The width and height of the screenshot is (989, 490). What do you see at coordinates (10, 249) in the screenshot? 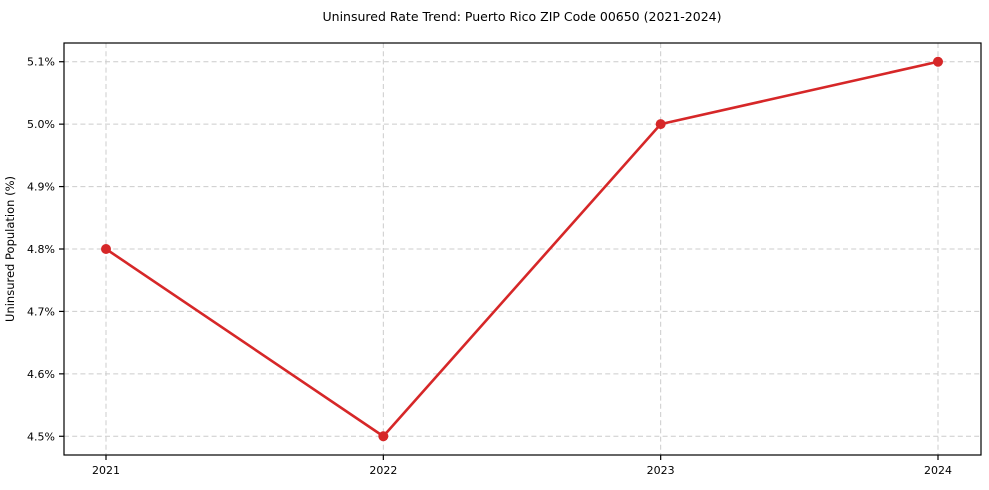
I see `y-axis-label: Uninsured Population (%)` at bounding box center [10, 249].